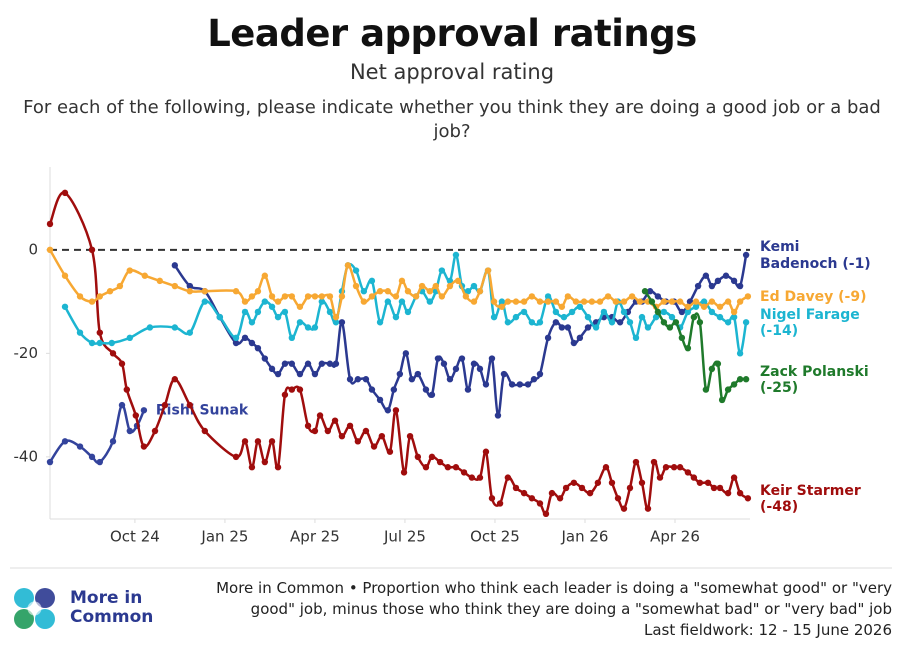 The height and width of the screenshot is (654, 904). I want to click on y-tick-label: -40, so click(26, 456).